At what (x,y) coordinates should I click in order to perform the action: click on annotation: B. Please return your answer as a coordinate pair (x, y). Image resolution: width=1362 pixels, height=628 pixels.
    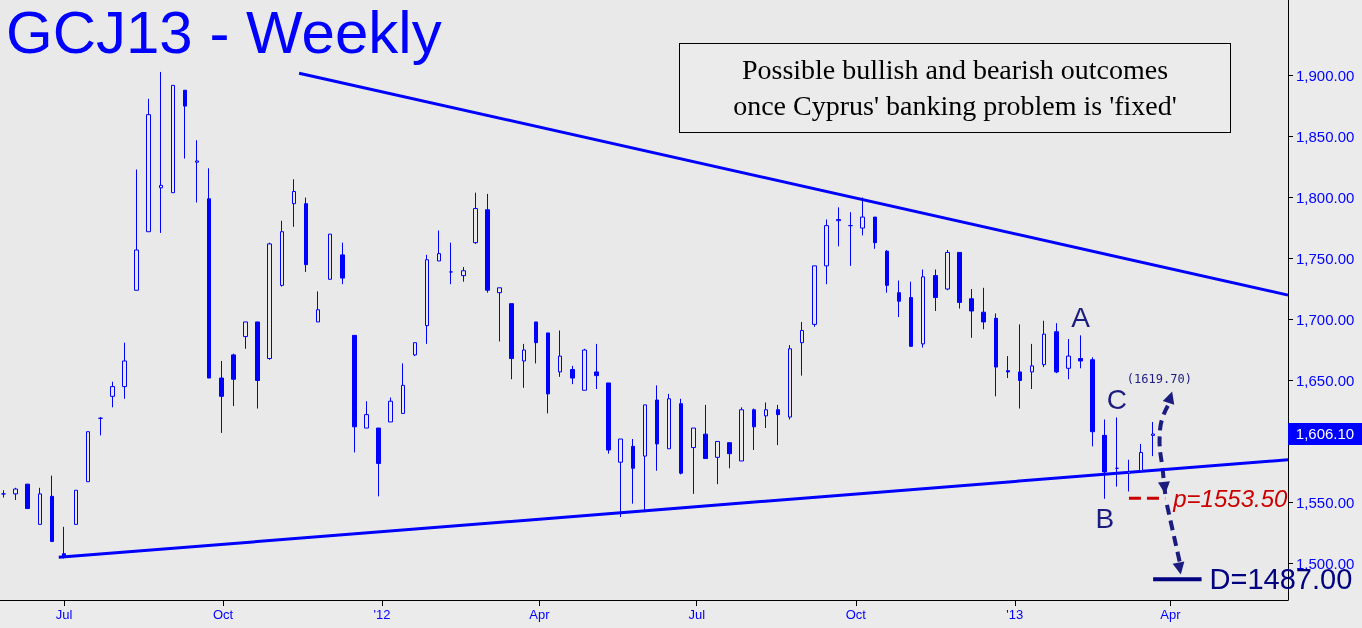
    Looking at the image, I should click on (1105, 519).